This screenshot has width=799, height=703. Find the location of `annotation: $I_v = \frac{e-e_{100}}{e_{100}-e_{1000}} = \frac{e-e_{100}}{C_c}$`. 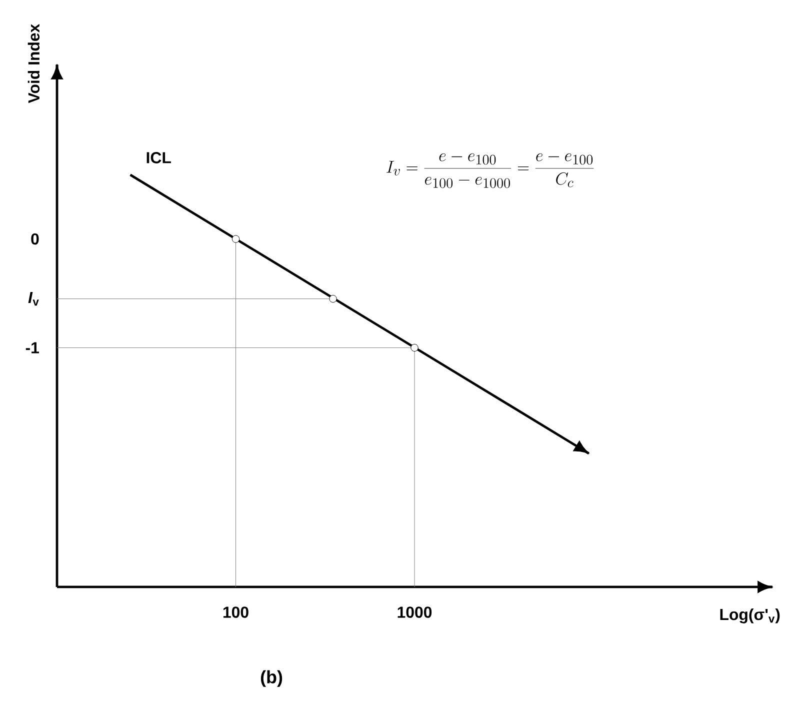

annotation: $I_v = \frac{e-e_{100}}{e_{100}-e_{1000}} = \frac{e-e_{100}}{C_c}$ is located at coordinates (490, 170).